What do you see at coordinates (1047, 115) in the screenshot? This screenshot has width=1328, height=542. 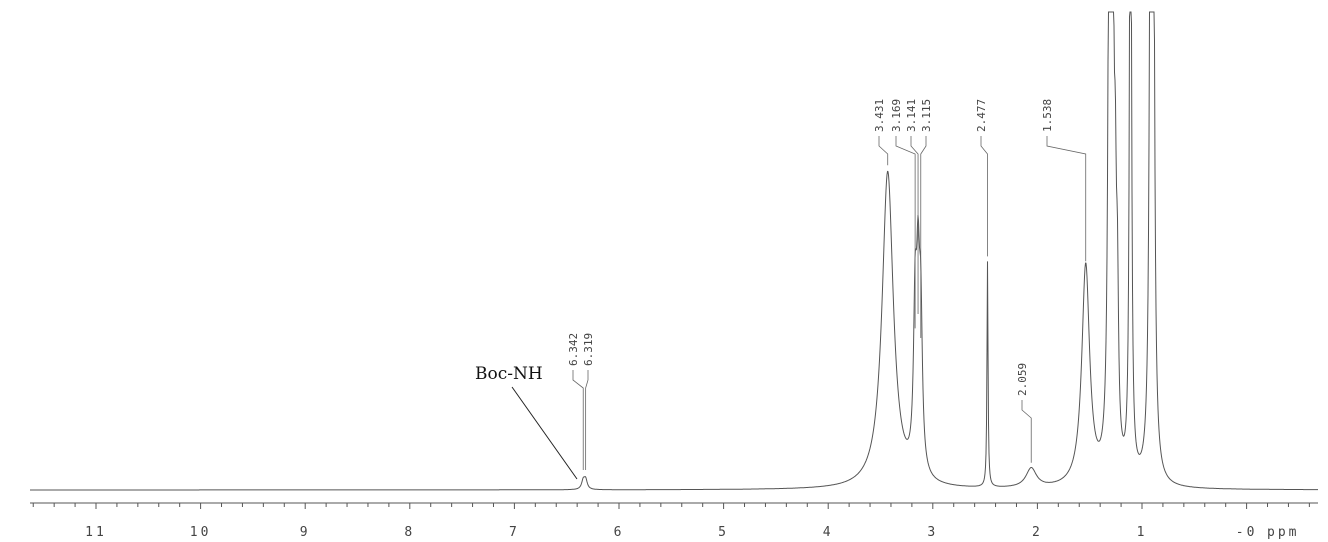 I see `peak-label-text: 1.538` at bounding box center [1047, 115].